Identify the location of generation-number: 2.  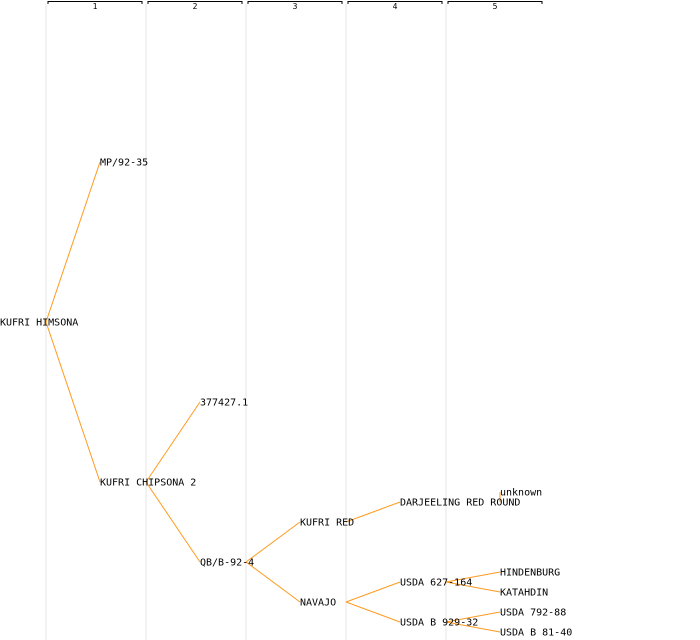
(195, 6).